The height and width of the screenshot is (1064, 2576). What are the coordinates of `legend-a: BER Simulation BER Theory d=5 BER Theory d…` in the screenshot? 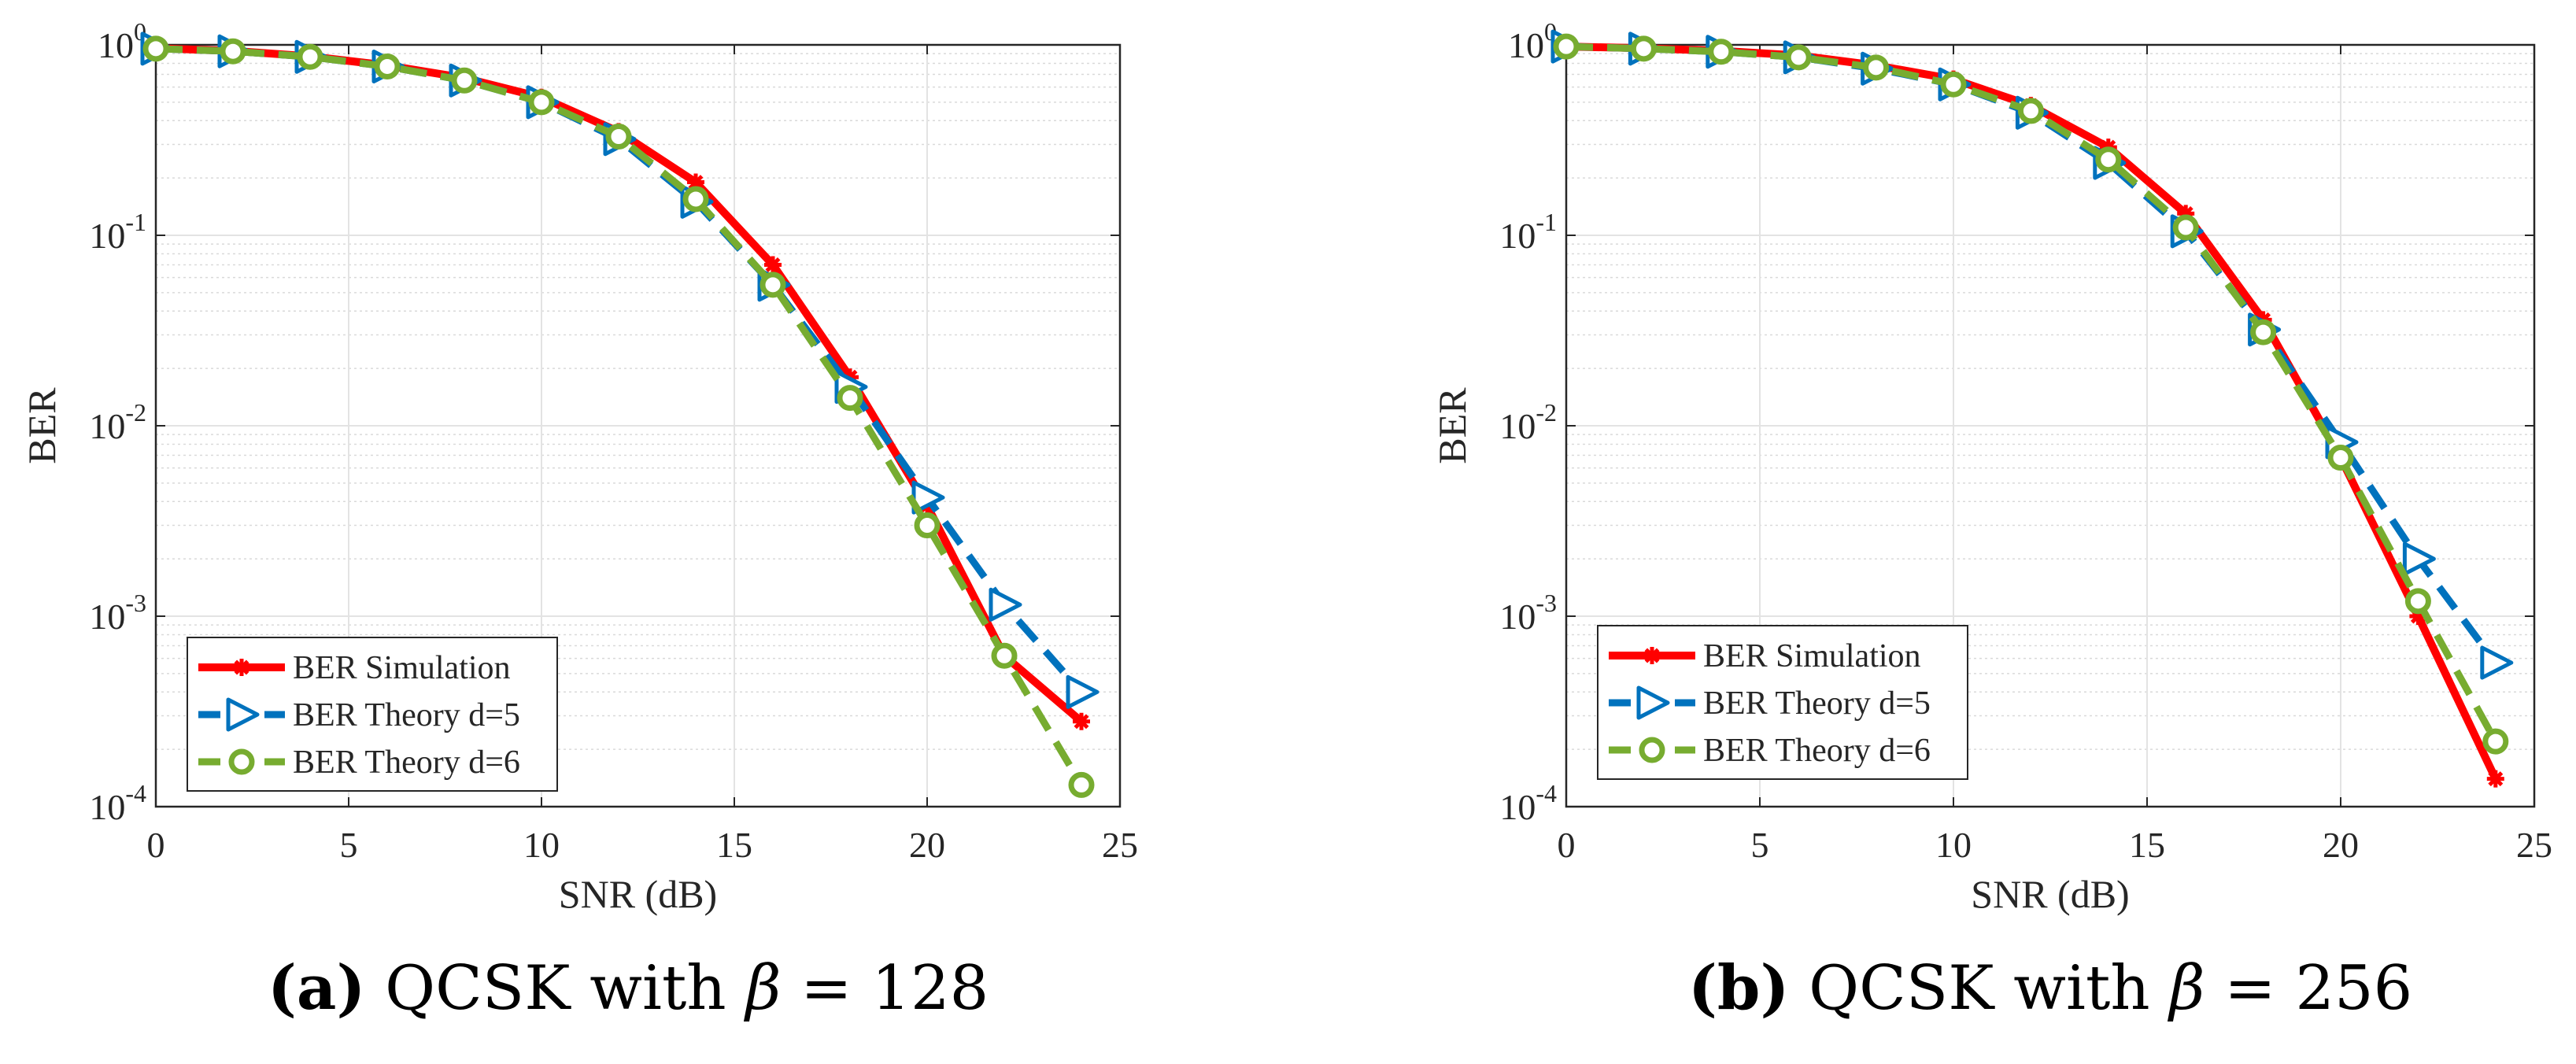 It's located at (372, 714).